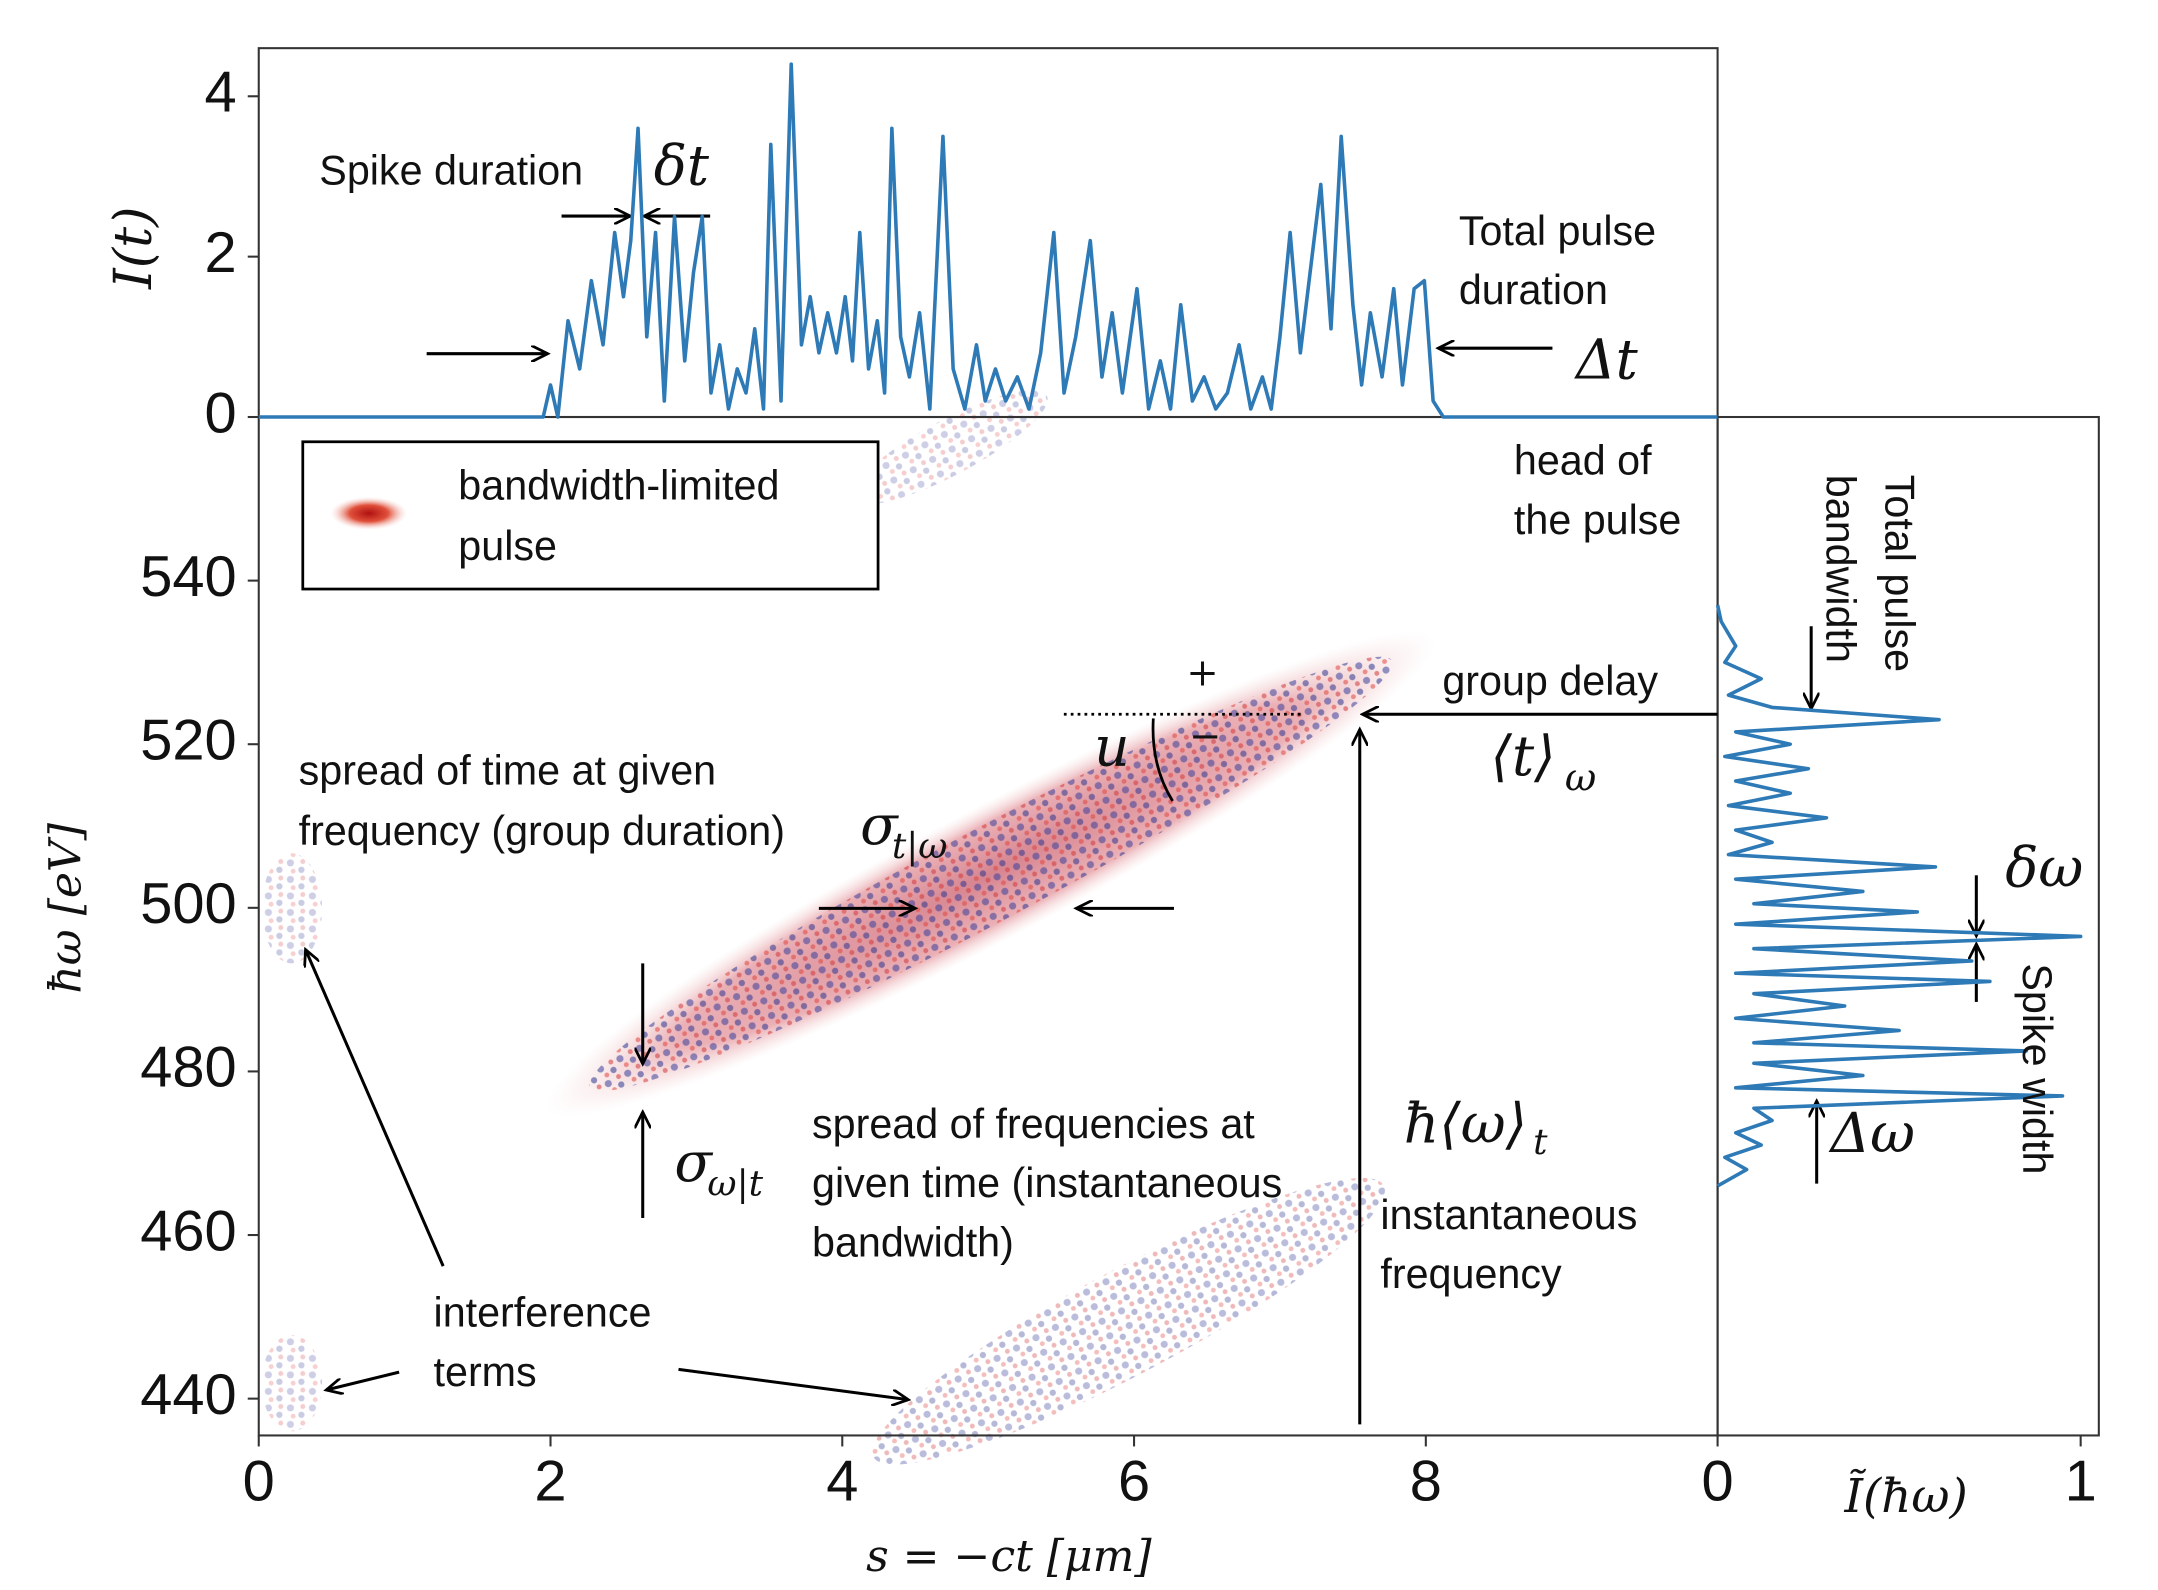  What do you see at coordinates (188, 1231) in the screenshot?
I see `y-tick-label: 460` at bounding box center [188, 1231].